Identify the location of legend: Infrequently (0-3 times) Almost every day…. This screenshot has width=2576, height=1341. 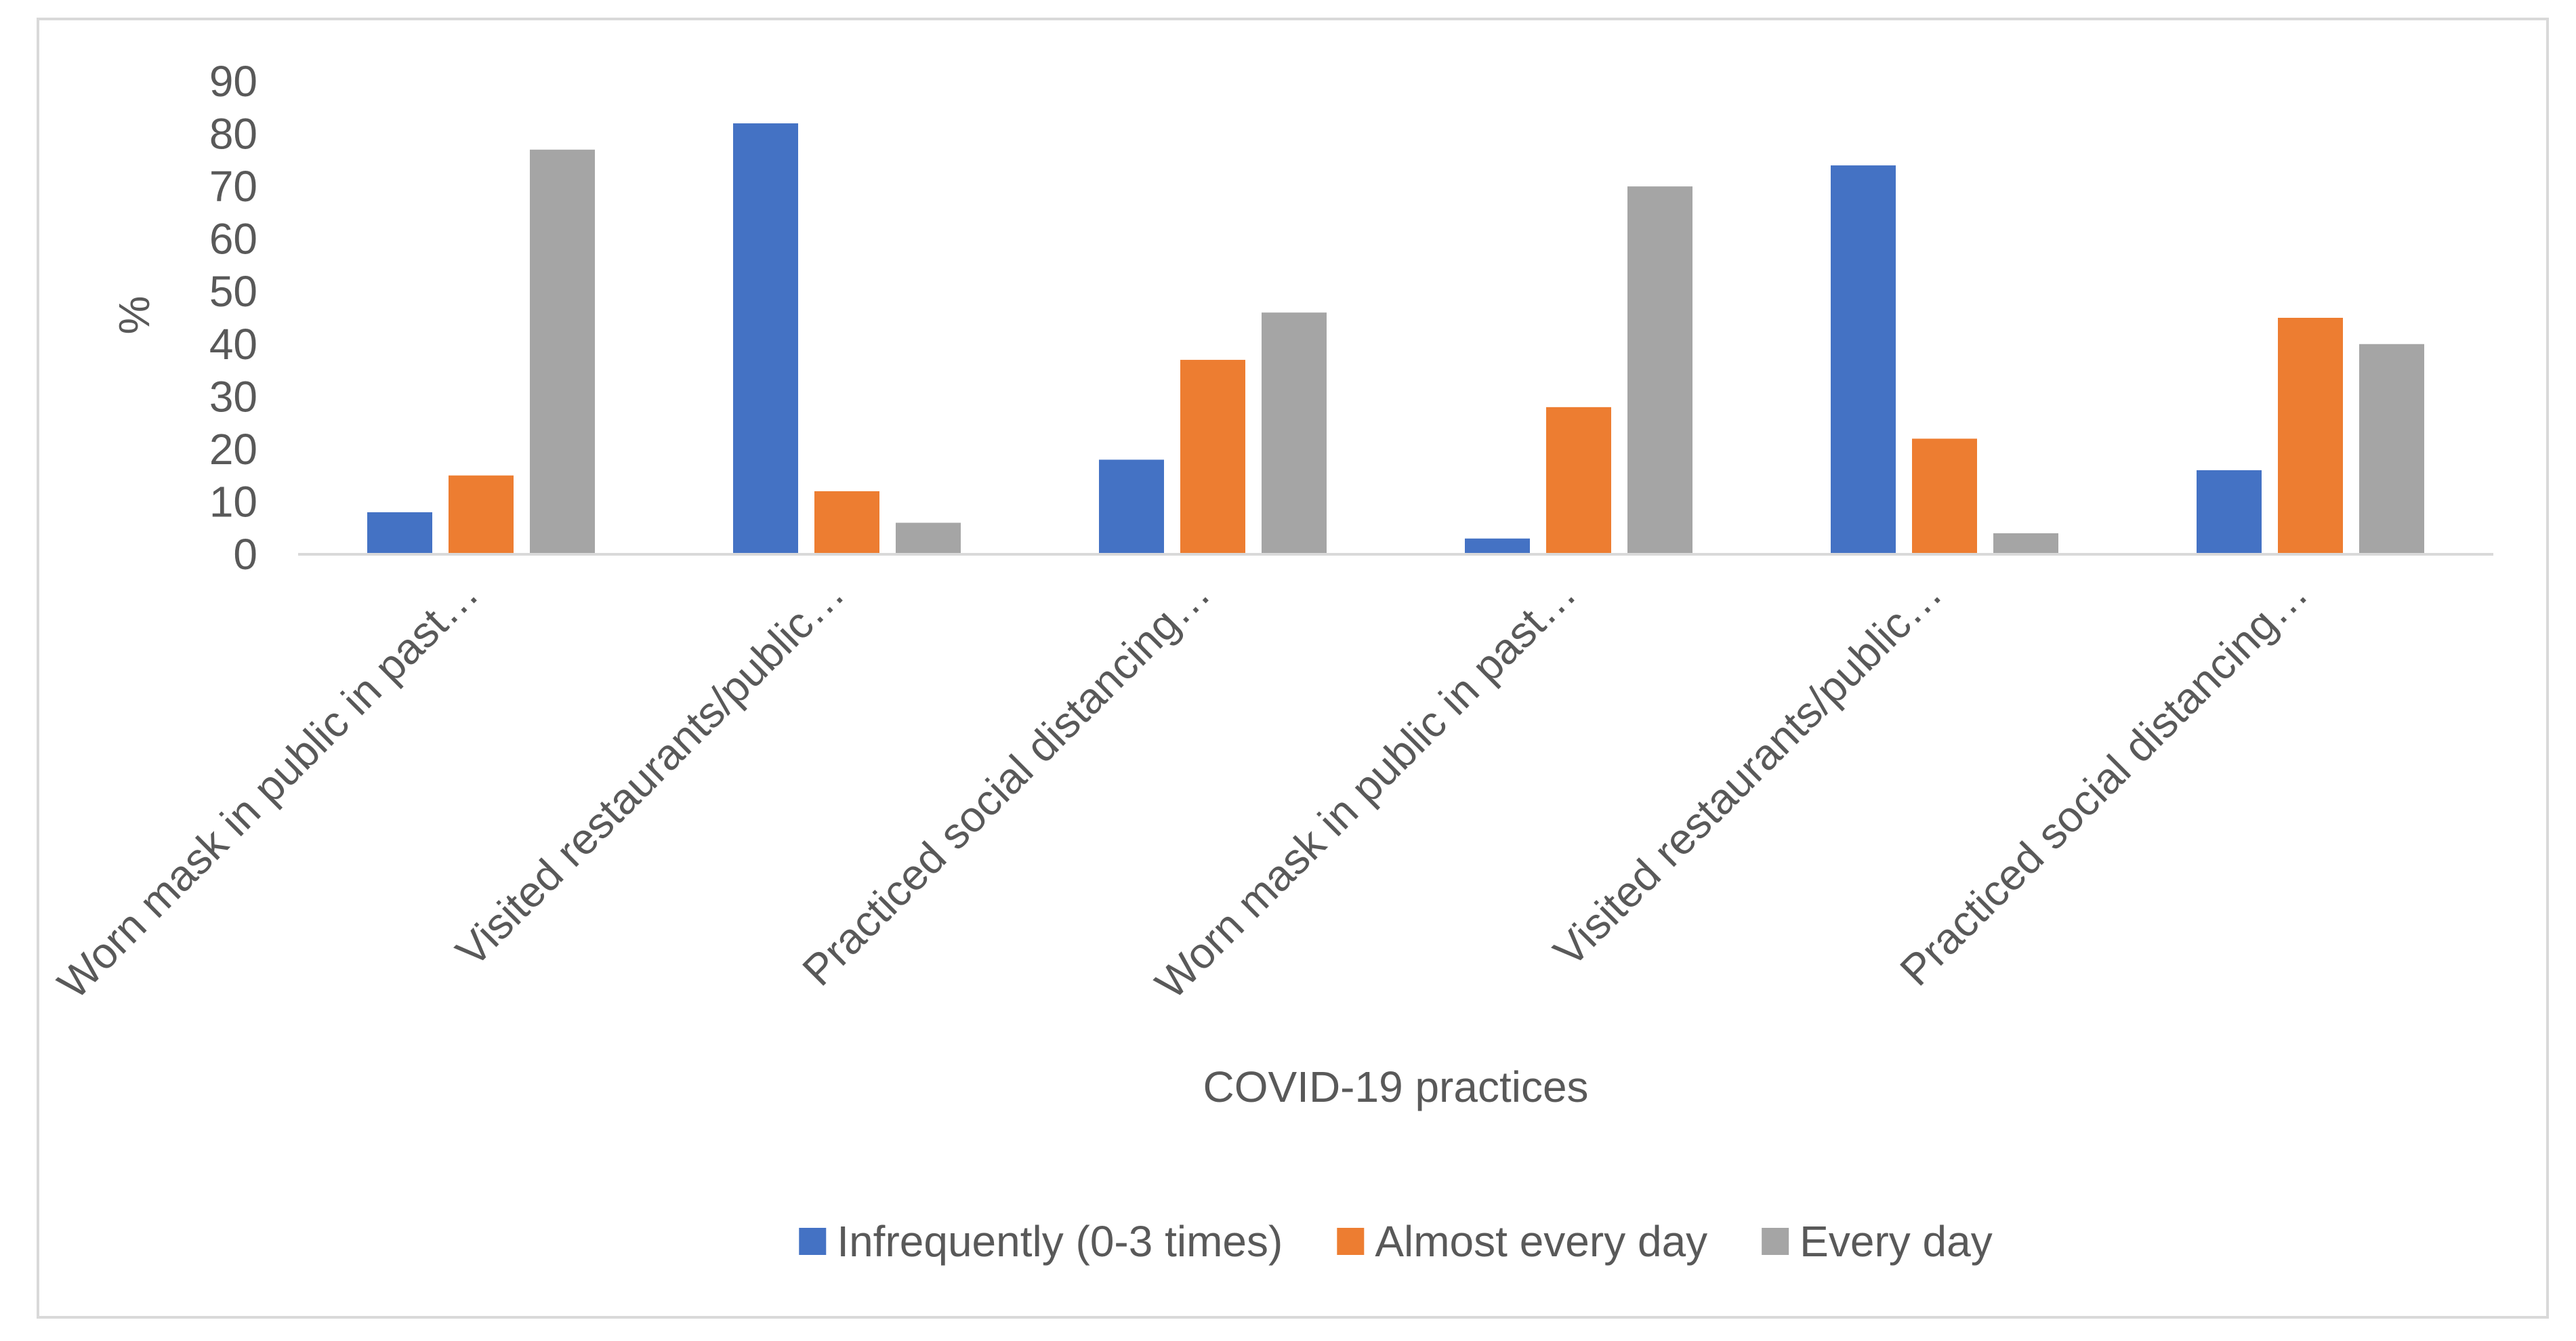
(1396, 1241).